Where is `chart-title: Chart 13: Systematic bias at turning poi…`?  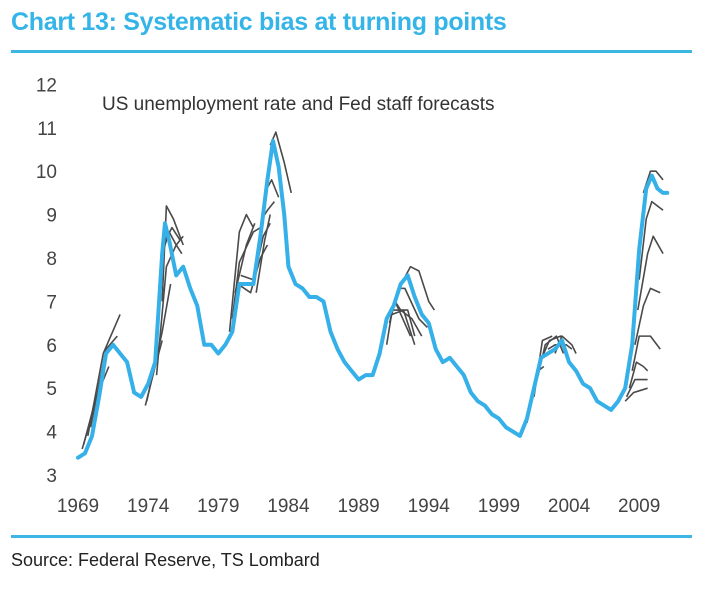
chart-title: Chart 13: Systematic bias at turning poi… is located at coordinates (259, 22).